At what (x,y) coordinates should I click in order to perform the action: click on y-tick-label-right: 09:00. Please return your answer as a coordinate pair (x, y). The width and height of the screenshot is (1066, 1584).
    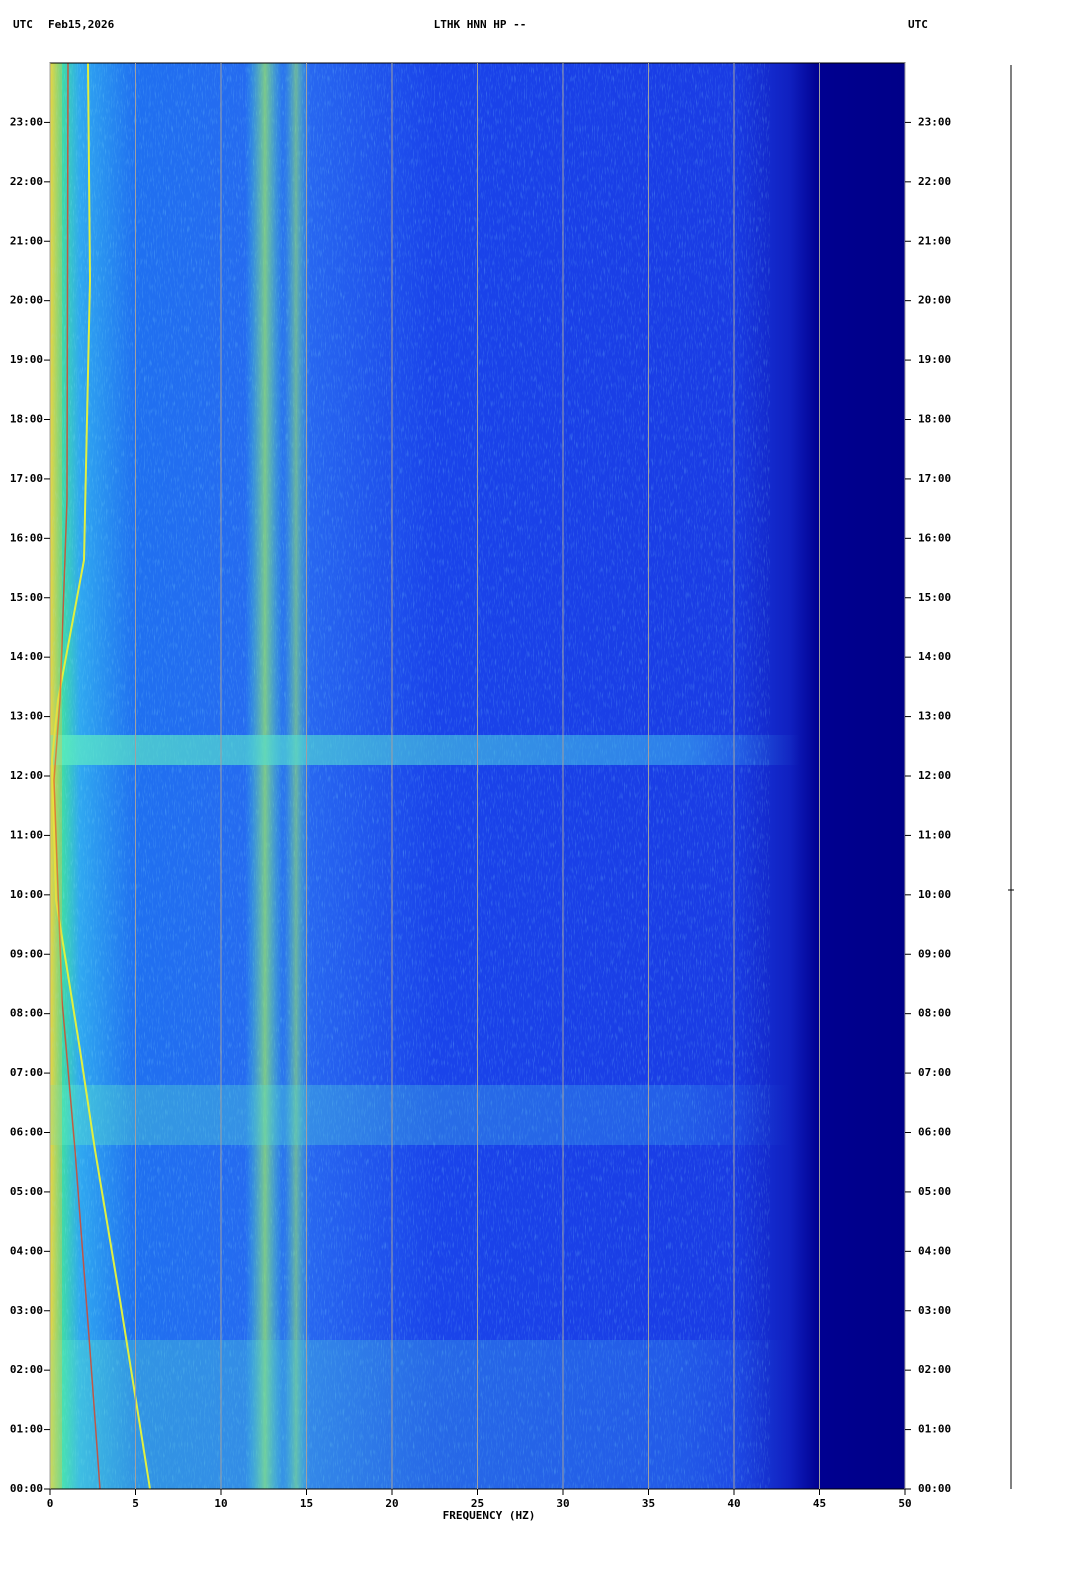
    Looking at the image, I should click on (934, 953).